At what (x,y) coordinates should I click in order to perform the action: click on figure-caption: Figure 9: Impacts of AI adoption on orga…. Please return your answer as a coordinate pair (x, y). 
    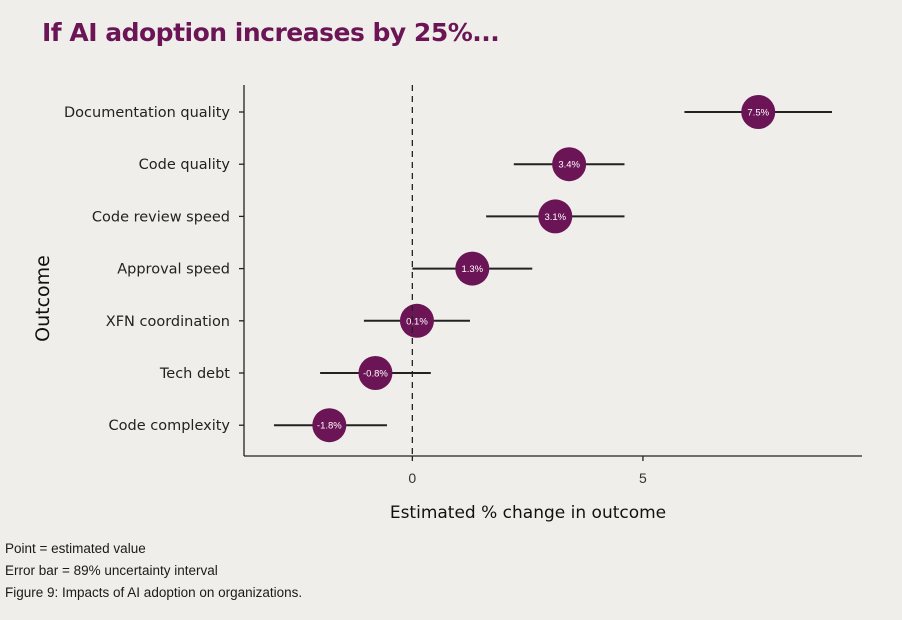
    Looking at the image, I should click on (154, 592).